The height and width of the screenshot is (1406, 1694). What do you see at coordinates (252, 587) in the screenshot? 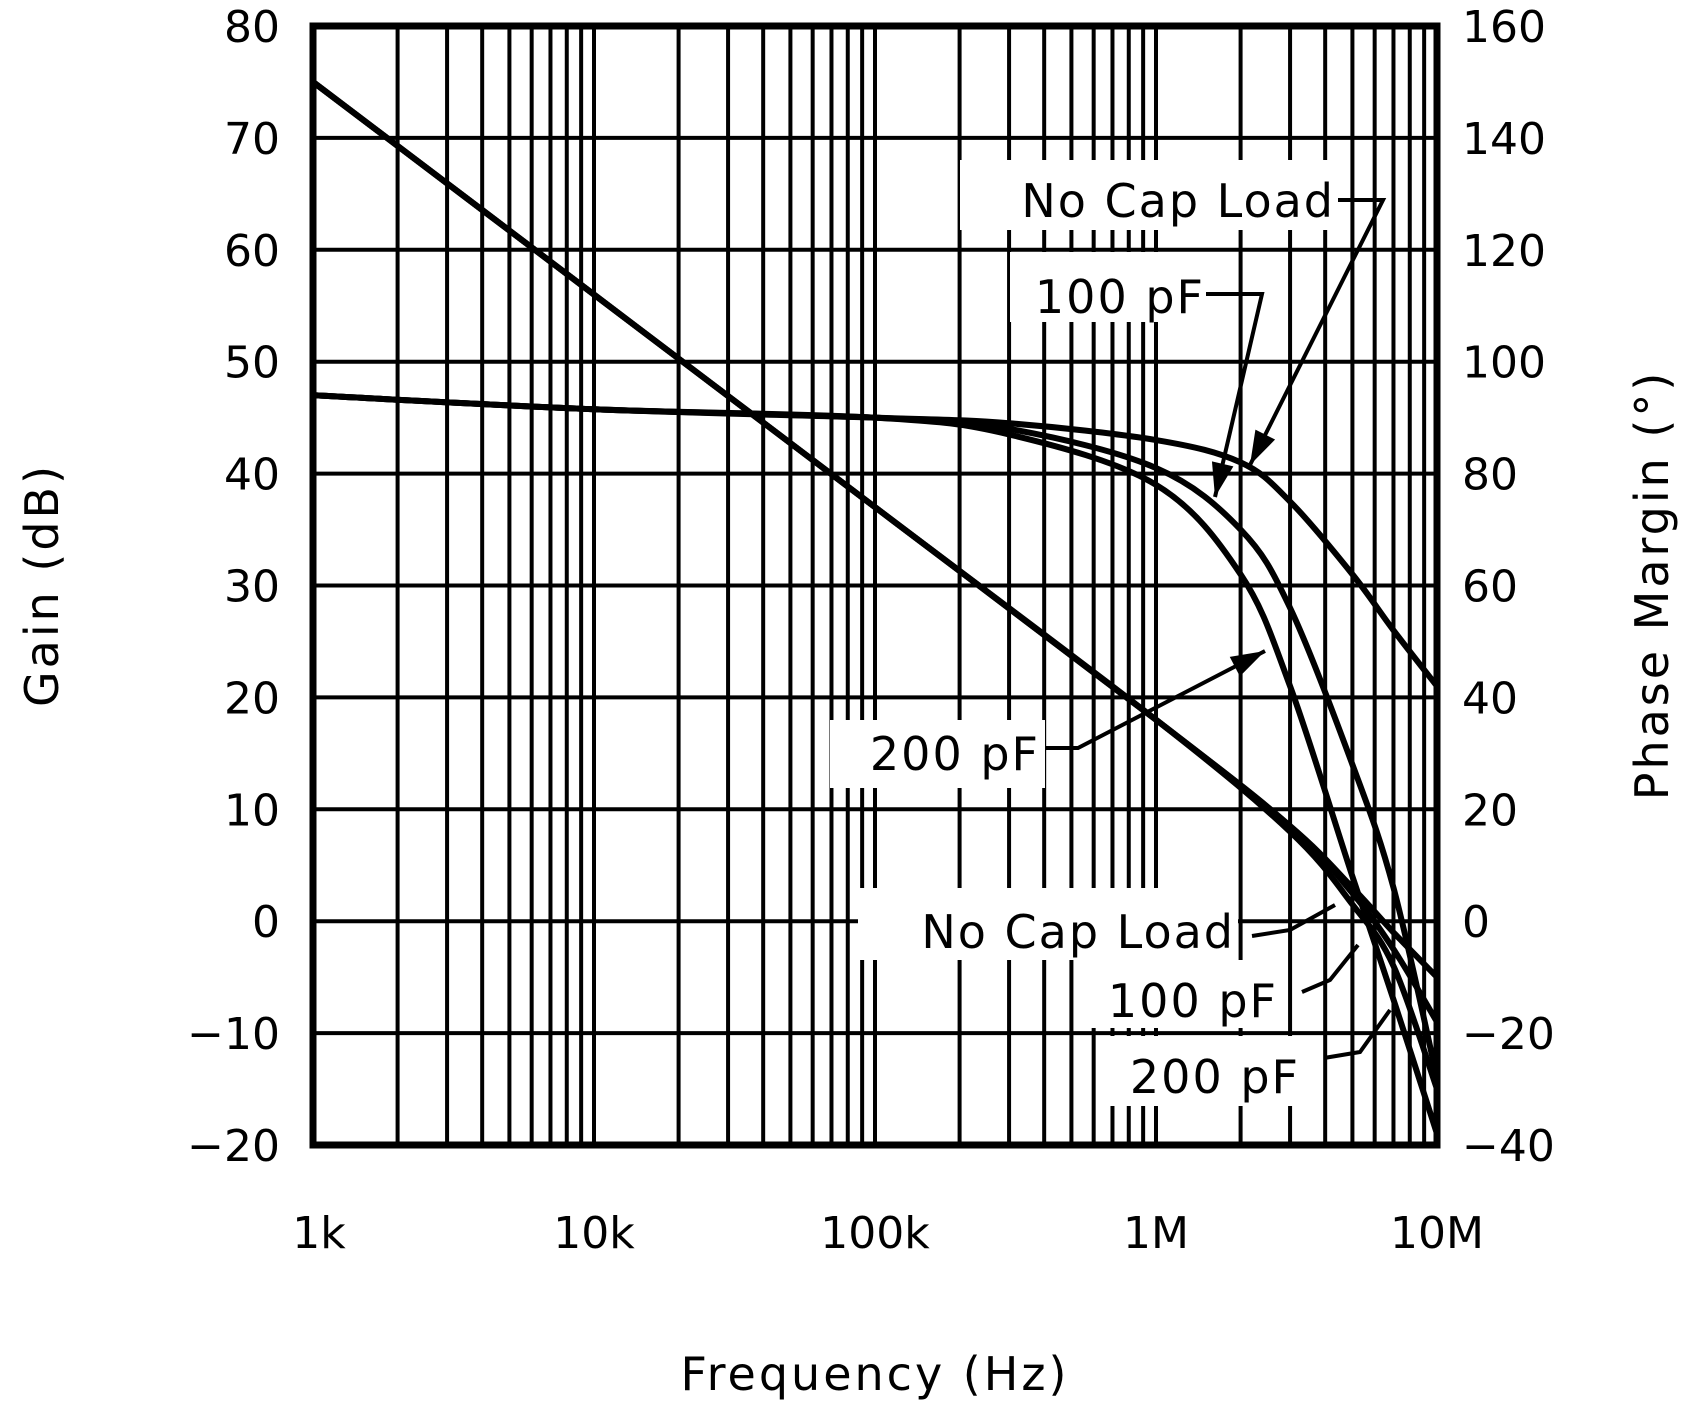
I see `y-tick-left: 30` at bounding box center [252, 587].